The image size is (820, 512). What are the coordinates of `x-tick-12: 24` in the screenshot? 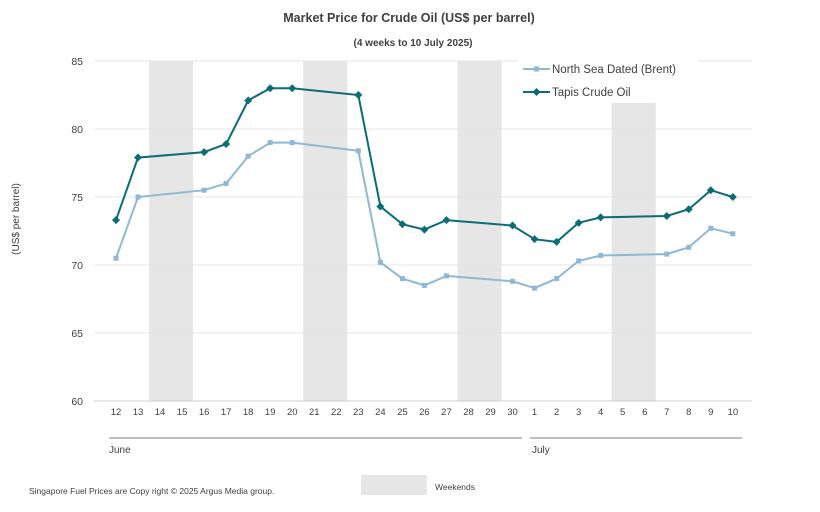 It's located at (380, 412).